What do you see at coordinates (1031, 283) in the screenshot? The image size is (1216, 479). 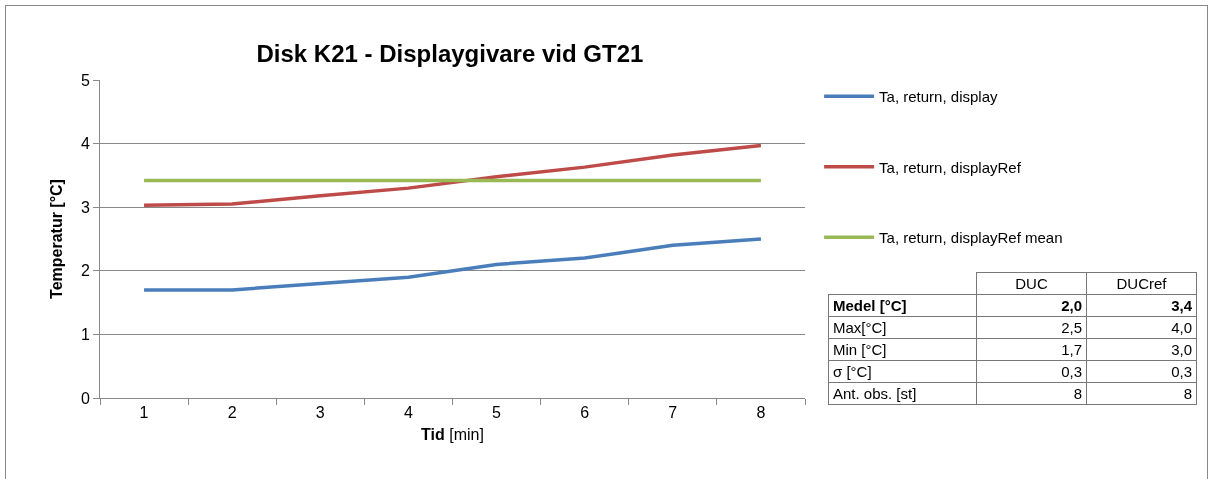 I see `text: DUC` at bounding box center [1031, 283].